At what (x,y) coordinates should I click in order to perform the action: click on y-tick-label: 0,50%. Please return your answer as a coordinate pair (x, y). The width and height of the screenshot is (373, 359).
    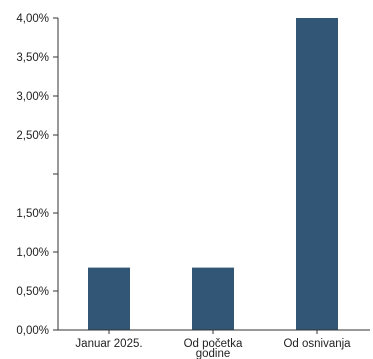
    Looking at the image, I should click on (32, 292).